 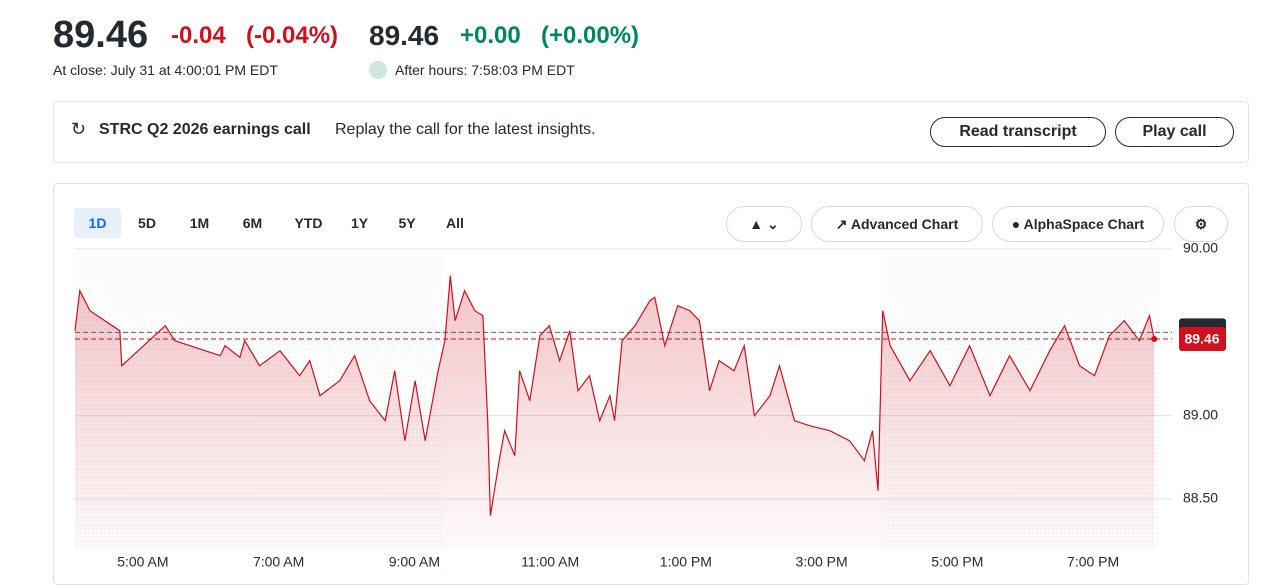 I want to click on price: 89.46, so click(x=101, y=35).